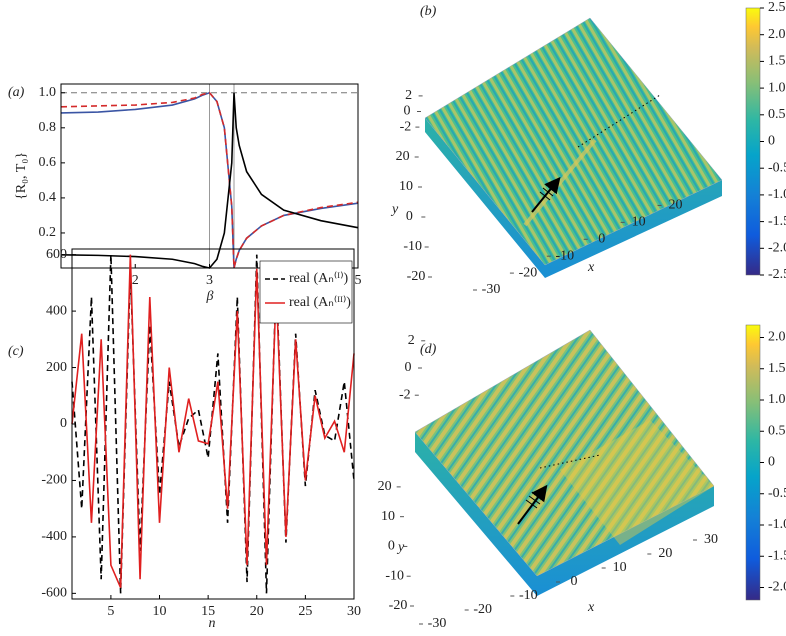 The height and width of the screenshot is (636, 786). I want to click on x-tick-label: 25, so click(305, 611).